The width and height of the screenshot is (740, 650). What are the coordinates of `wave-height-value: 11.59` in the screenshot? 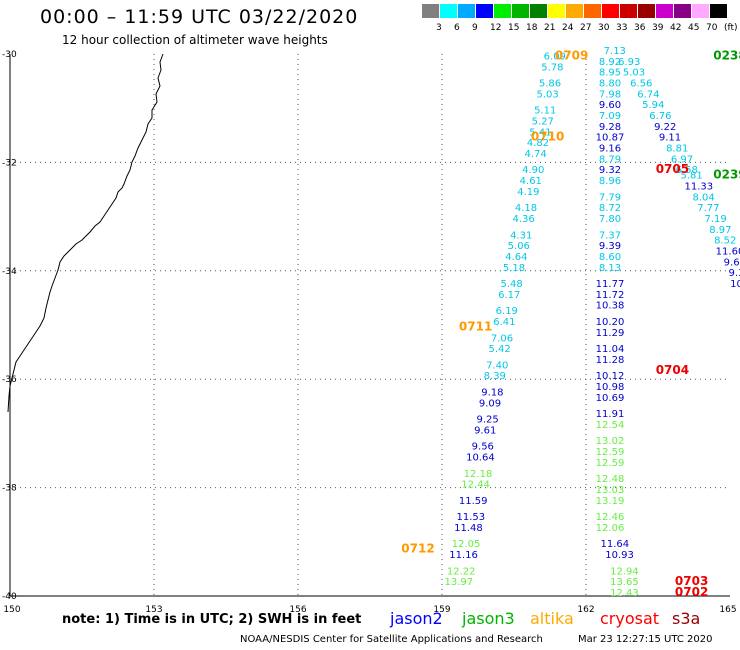 It's located at (473, 501).